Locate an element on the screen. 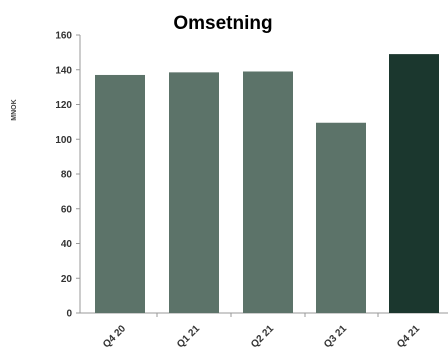  x-tick-label: Q3 21 is located at coordinates (335, 336).